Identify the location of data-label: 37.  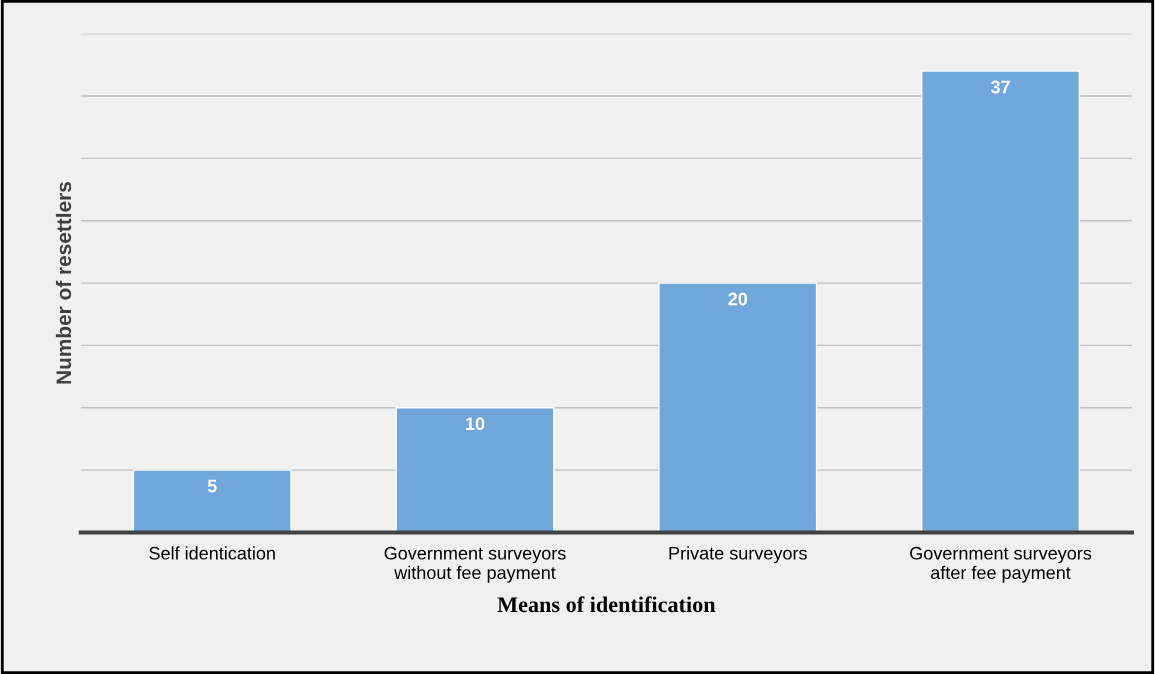
(1000, 87).